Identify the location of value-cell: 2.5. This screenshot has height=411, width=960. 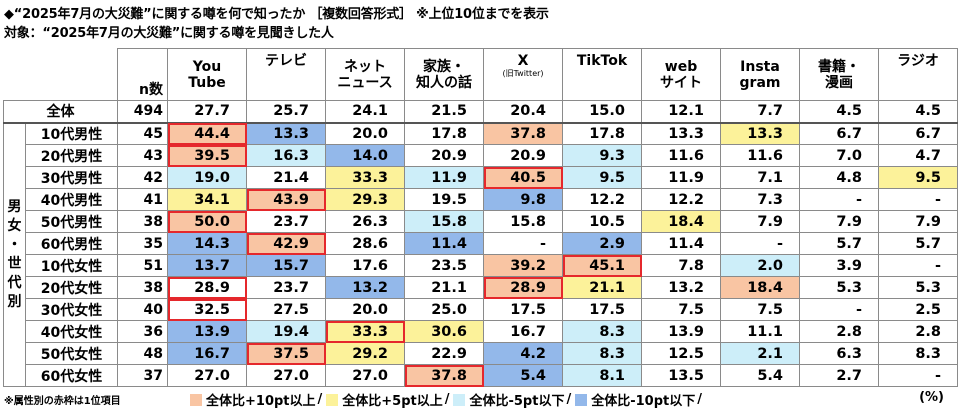
(918, 309).